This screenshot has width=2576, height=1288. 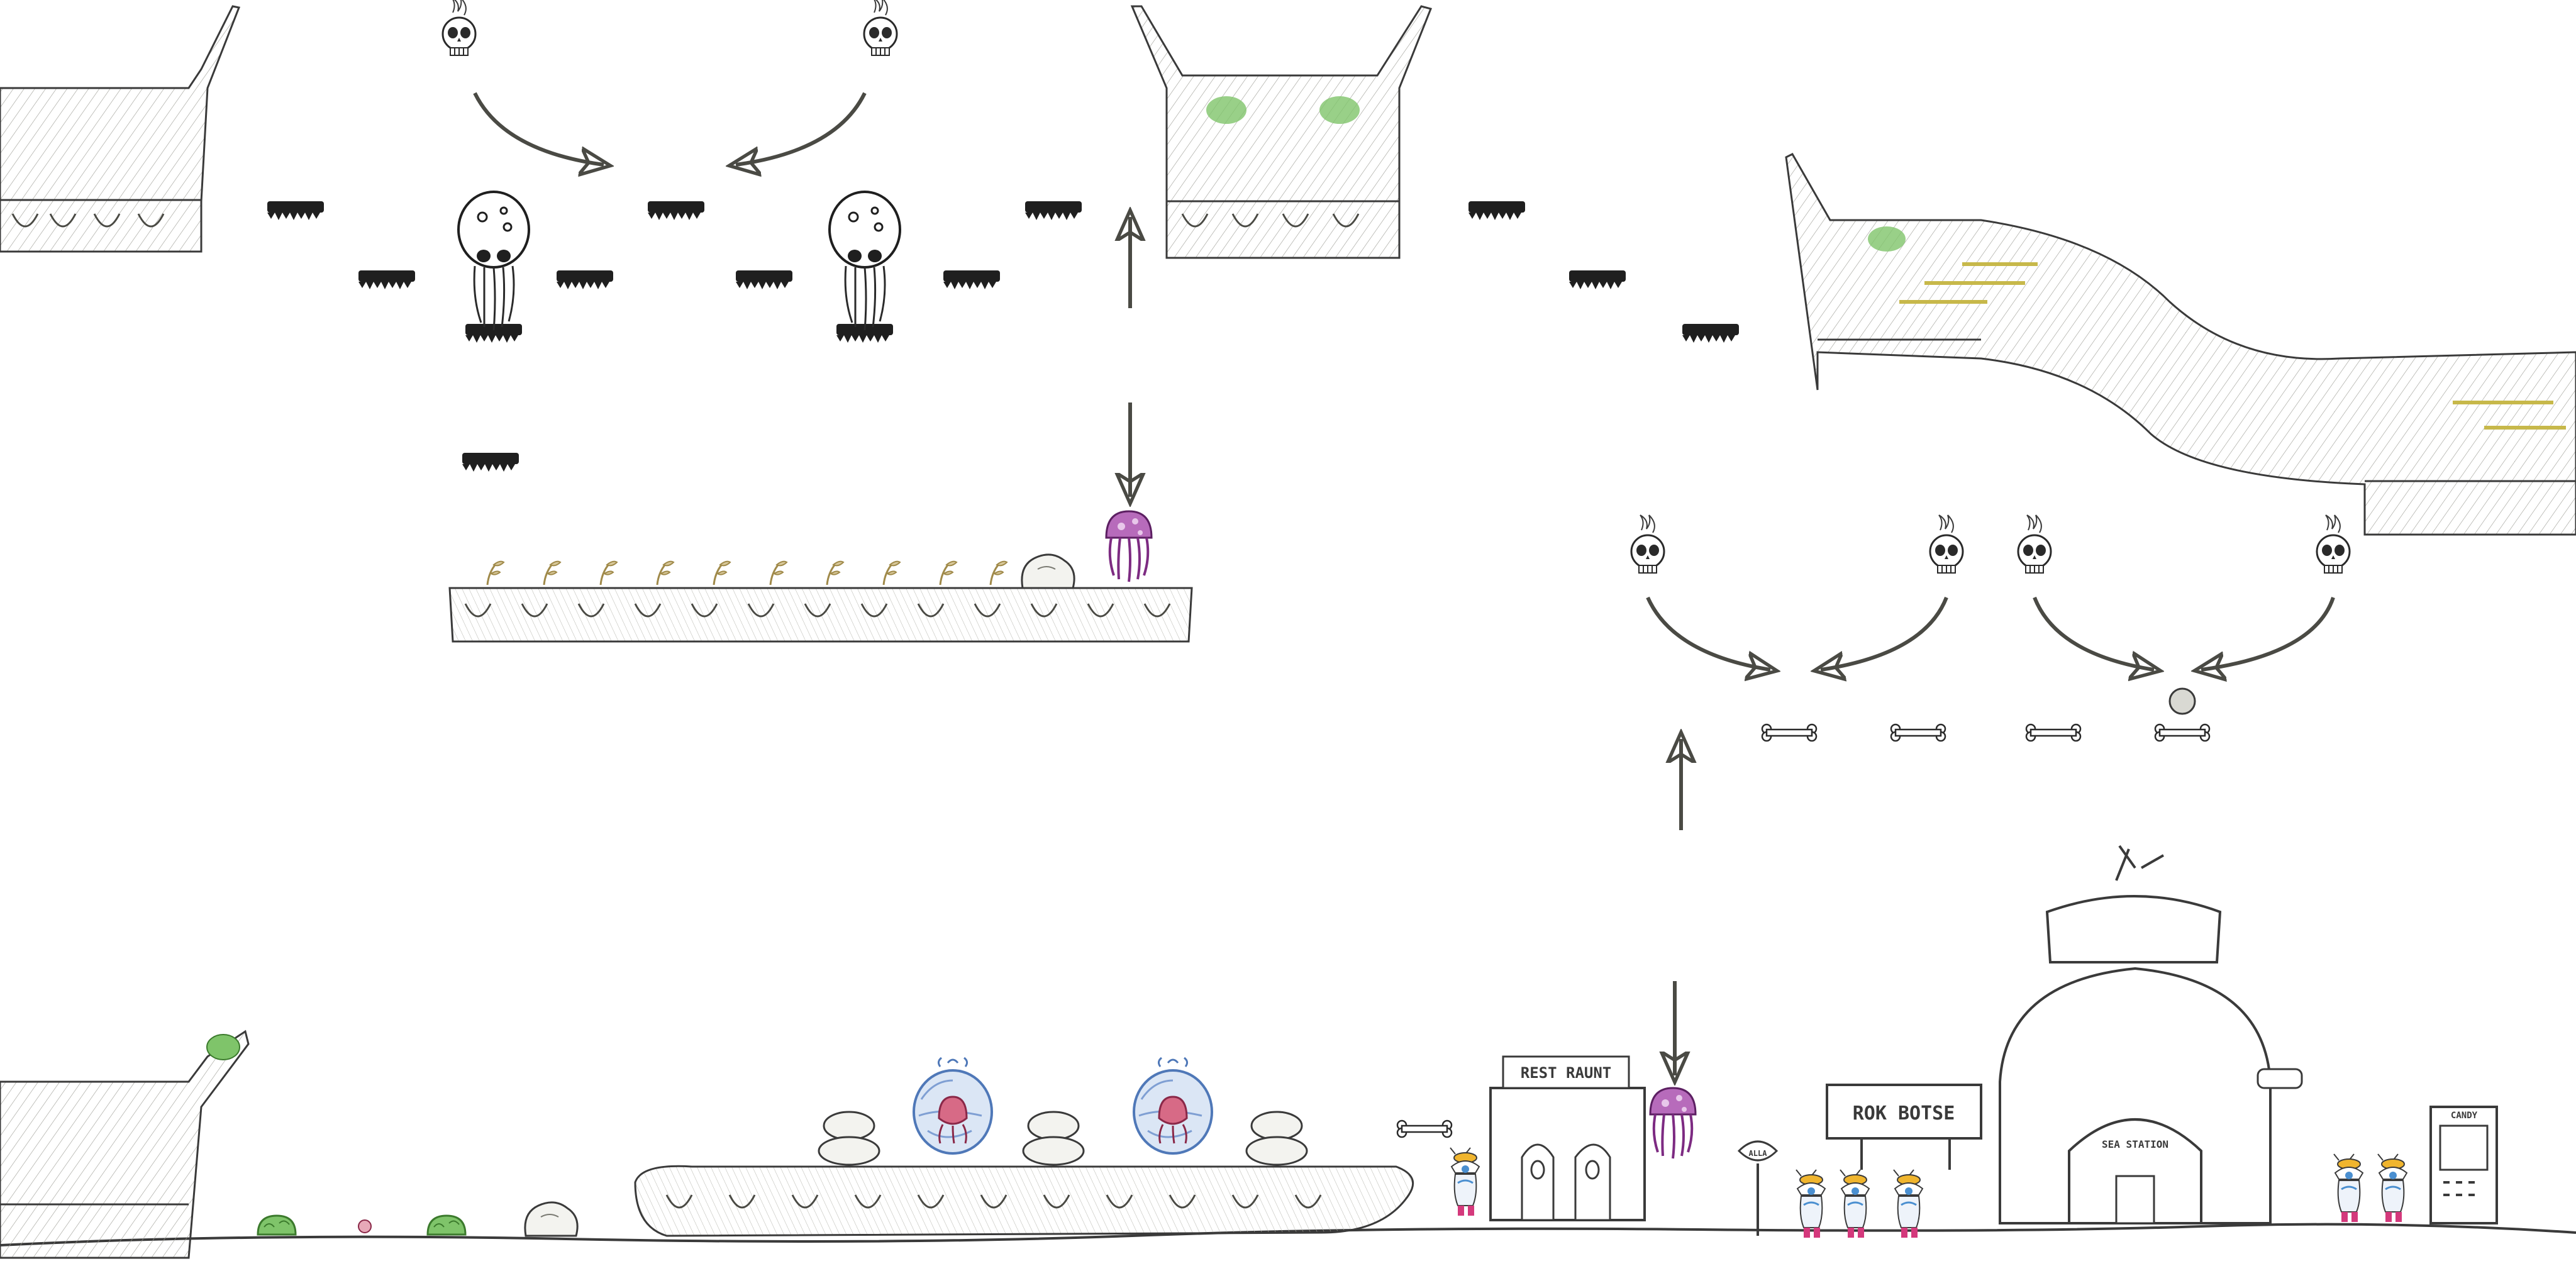 What do you see at coordinates (1566, 1073) in the screenshot?
I see `restaurant-sign: REST RAUNT` at bounding box center [1566, 1073].